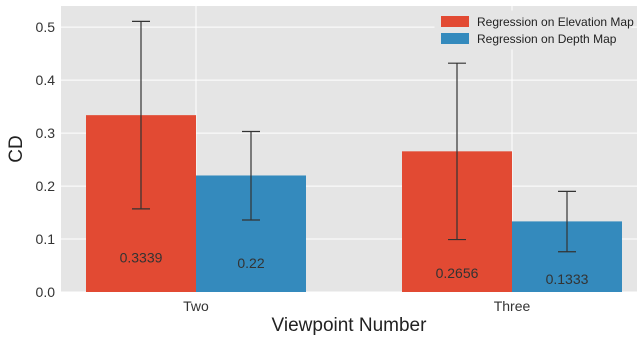  Describe the element at coordinates (567, 279) in the screenshot. I see `bar-value-label: 0.1333` at that location.